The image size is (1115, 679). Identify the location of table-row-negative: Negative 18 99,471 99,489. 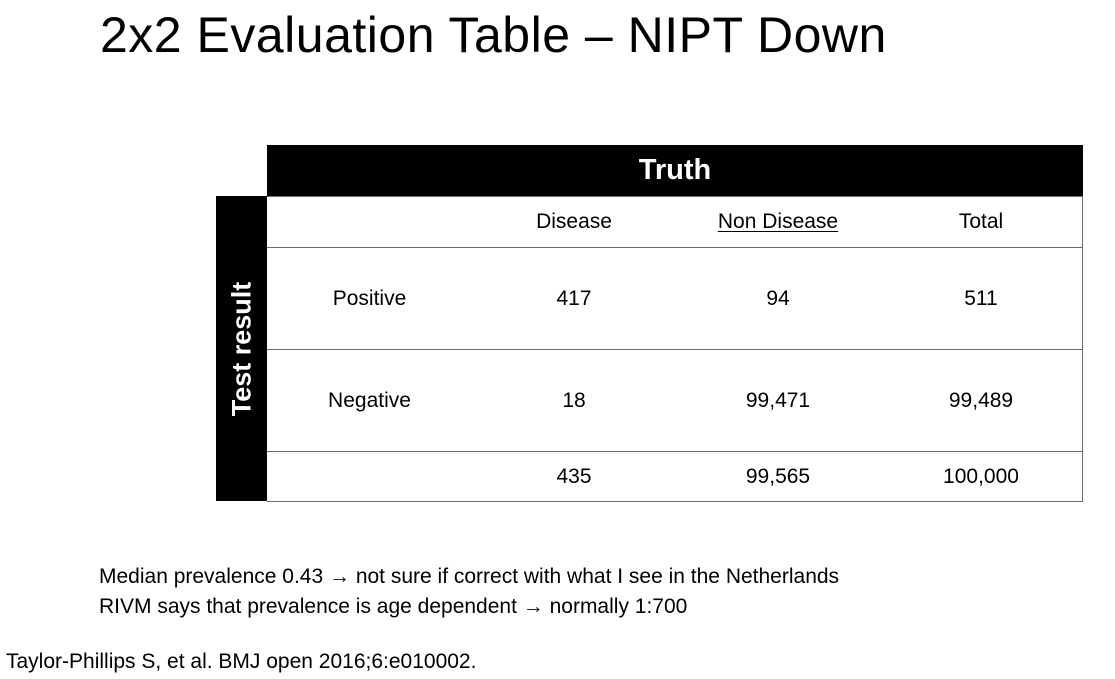
(674, 400).